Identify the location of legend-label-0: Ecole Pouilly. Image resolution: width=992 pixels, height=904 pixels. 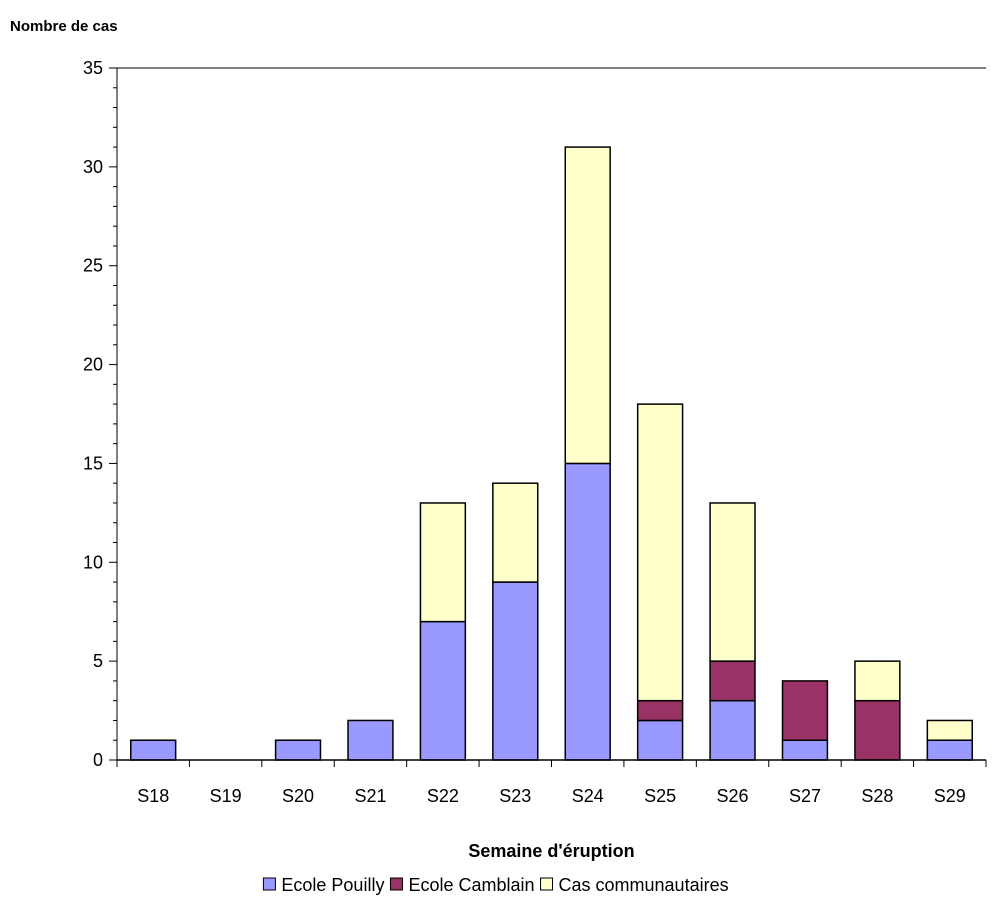
(332, 885).